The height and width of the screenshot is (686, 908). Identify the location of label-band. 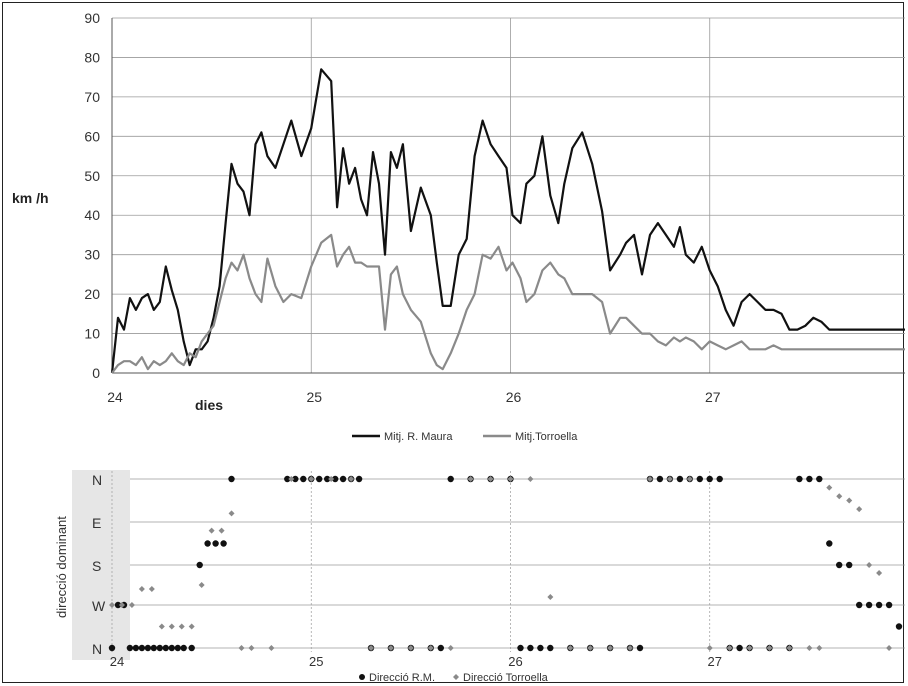
(101, 565).